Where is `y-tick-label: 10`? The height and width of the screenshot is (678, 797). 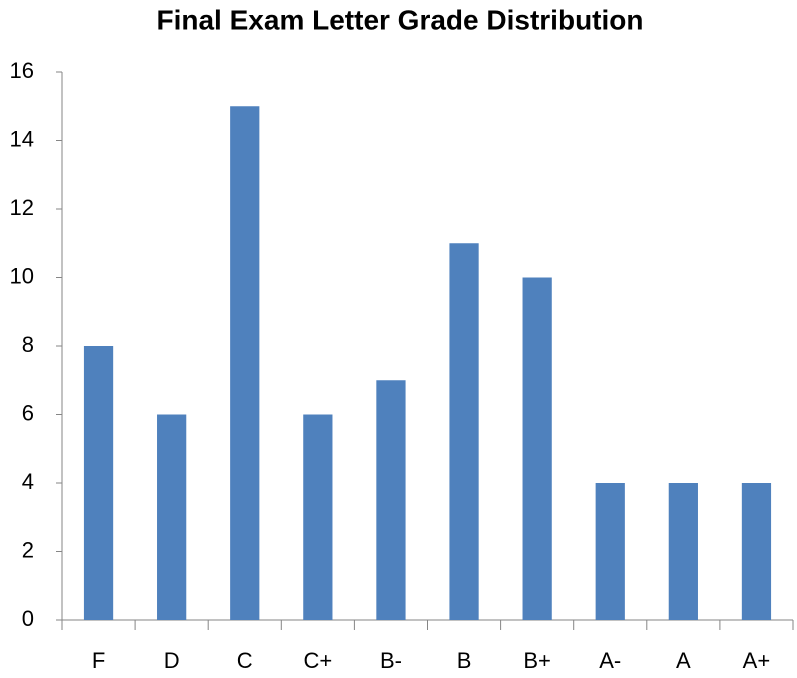
y-tick-label: 10 is located at coordinates (22, 275).